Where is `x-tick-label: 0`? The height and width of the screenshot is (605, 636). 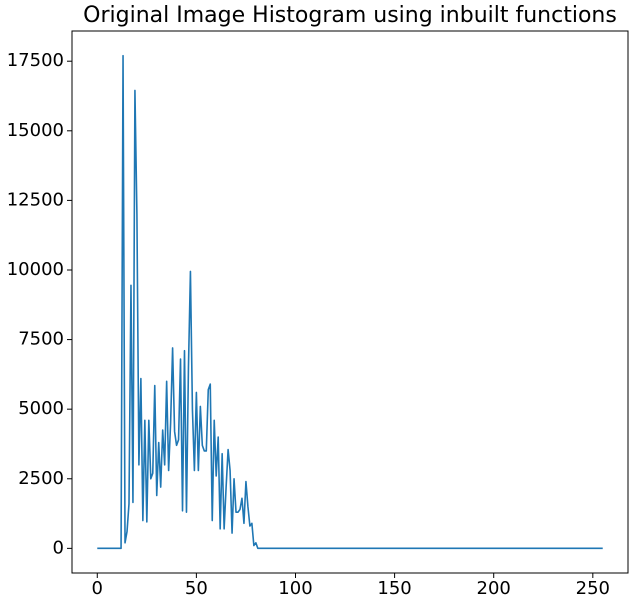 x-tick-label: 0 is located at coordinates (97, 588).